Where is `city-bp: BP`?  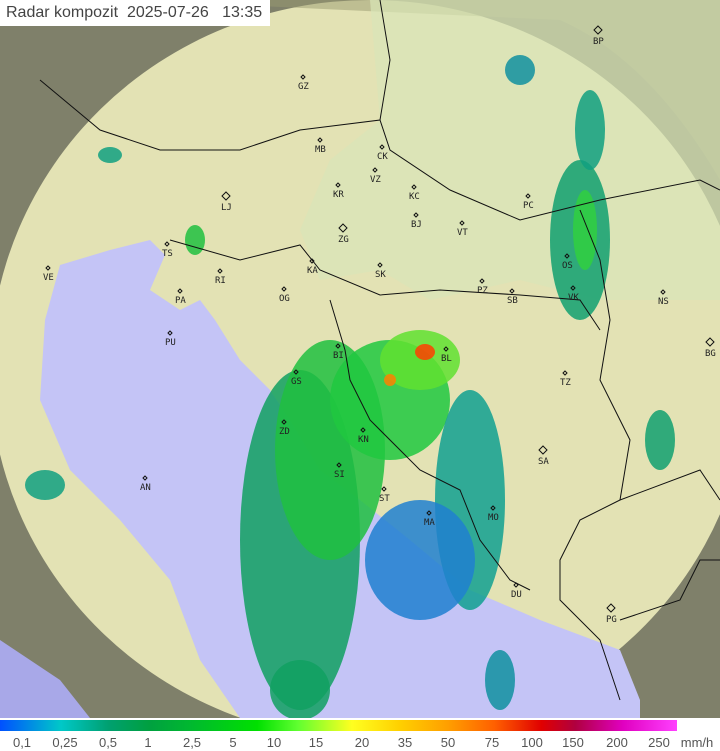
city-bp: BP is located at coordinates (598, 36).